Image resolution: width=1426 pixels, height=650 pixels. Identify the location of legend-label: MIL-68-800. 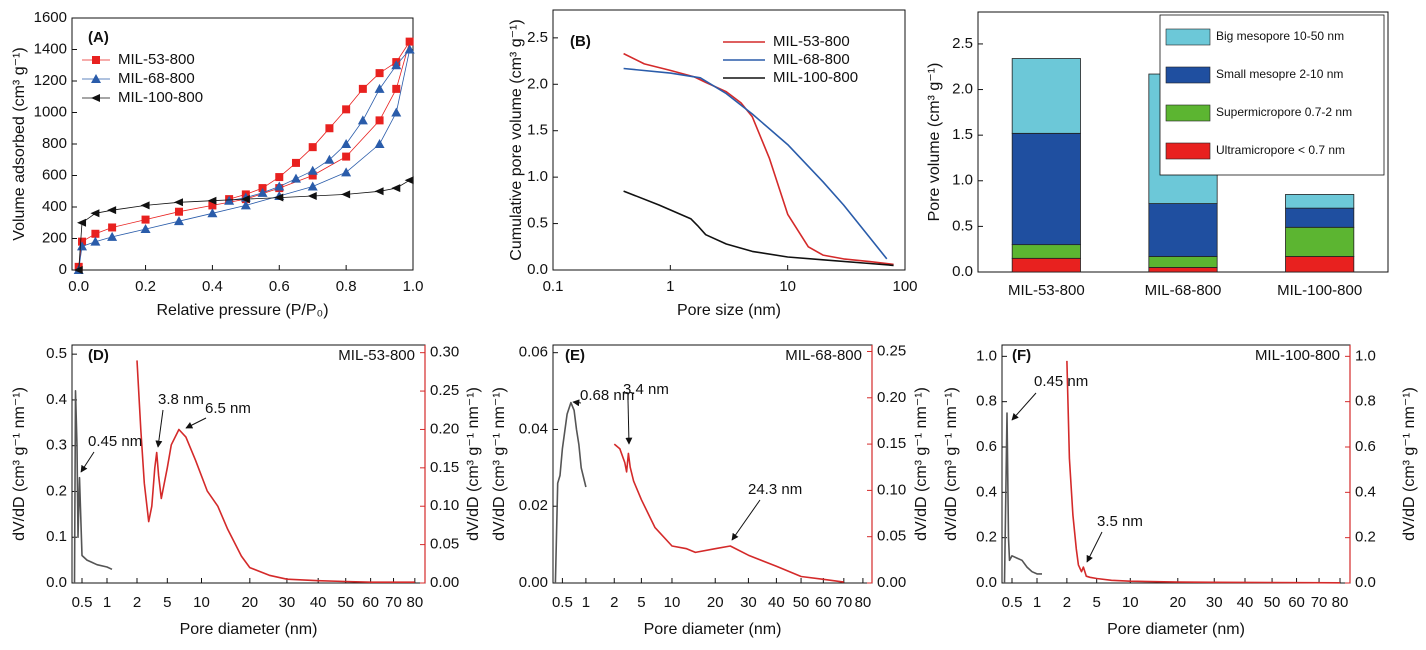
(811, 59).